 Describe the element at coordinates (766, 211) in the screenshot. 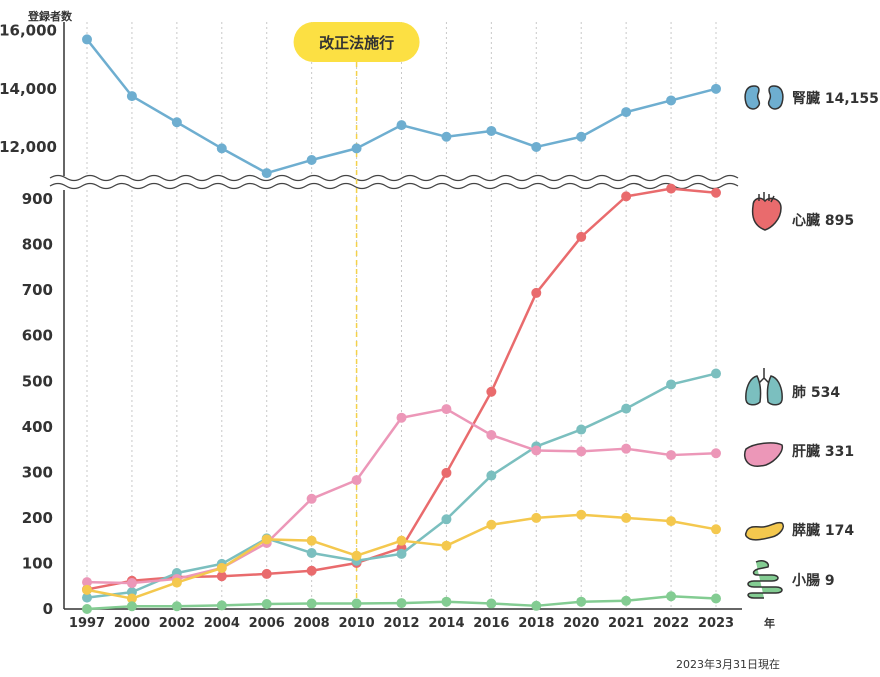

I see `heart-icon` at that location.